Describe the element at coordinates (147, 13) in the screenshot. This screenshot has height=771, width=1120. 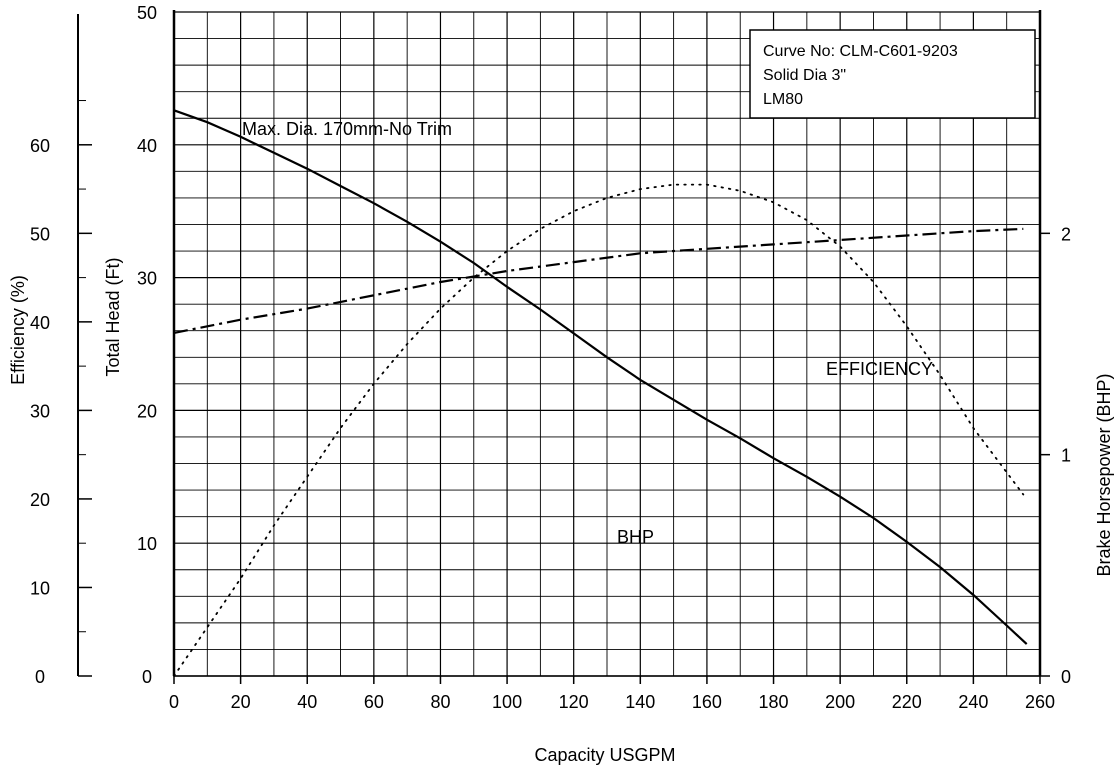
I see `head-tick-label: 50` at that location.